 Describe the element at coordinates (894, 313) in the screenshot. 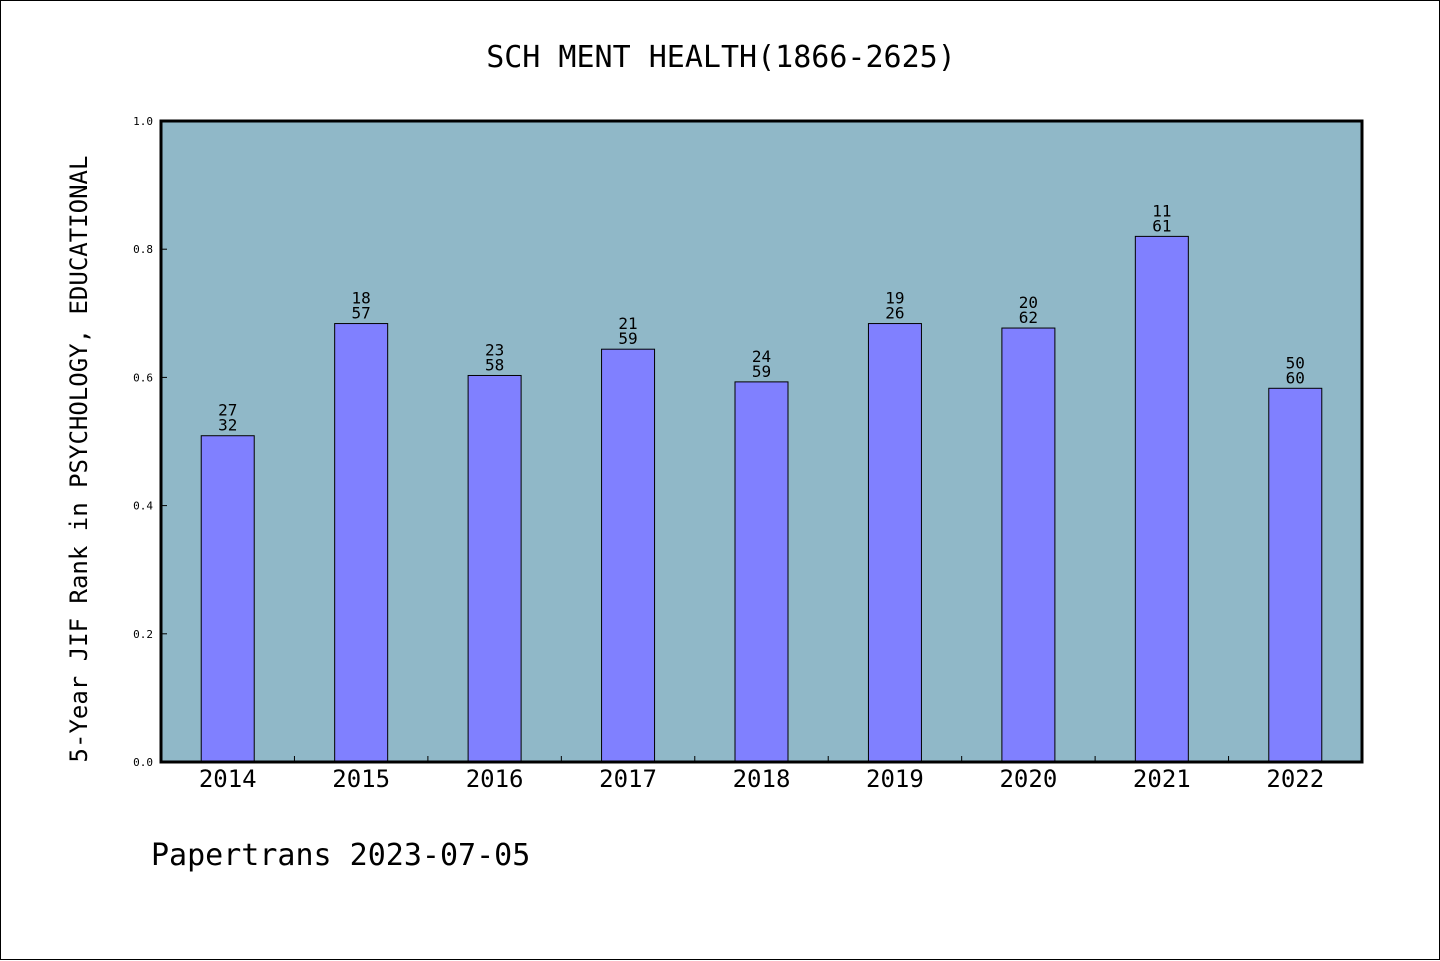

I see `bar-label-total-2019: 26` at that location.